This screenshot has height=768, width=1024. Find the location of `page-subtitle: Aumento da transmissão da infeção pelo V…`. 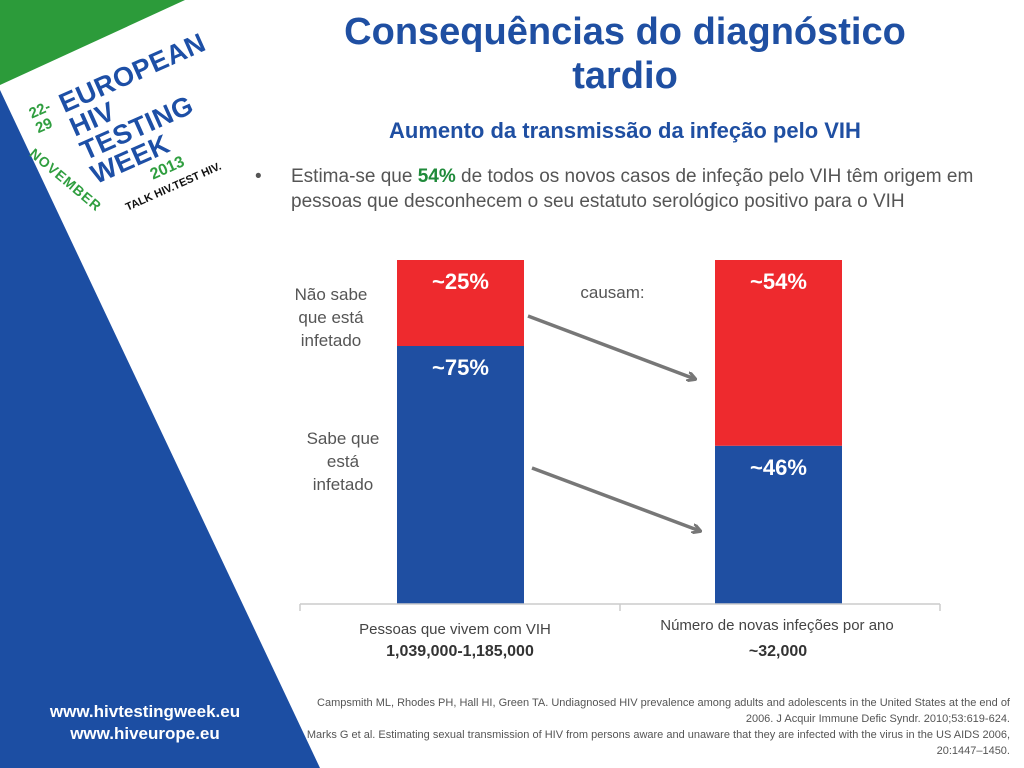

page-subtitle: Aumento da transmissão da infeção pelo V… is located at coordinates (625, 130).